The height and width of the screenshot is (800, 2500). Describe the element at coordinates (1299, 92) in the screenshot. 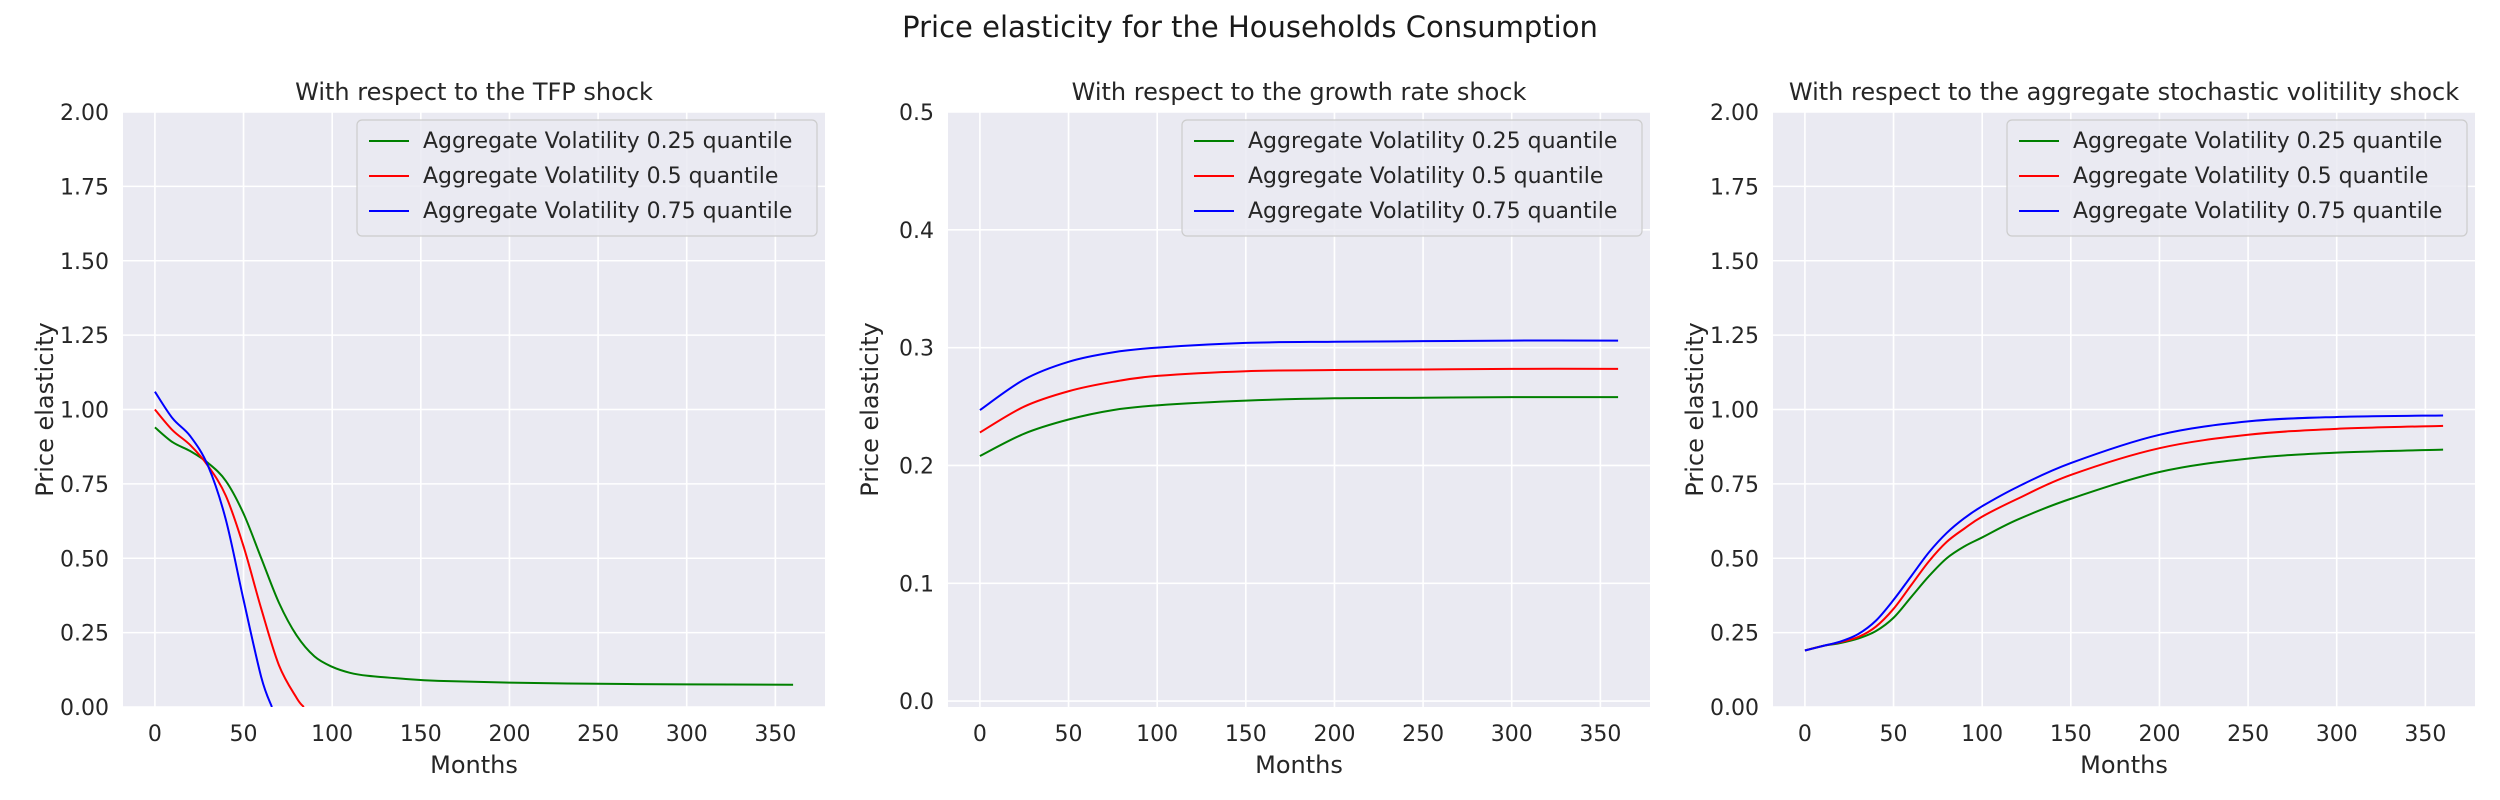

I see `subplot-title: With respect to the growth rate shock` at that location.